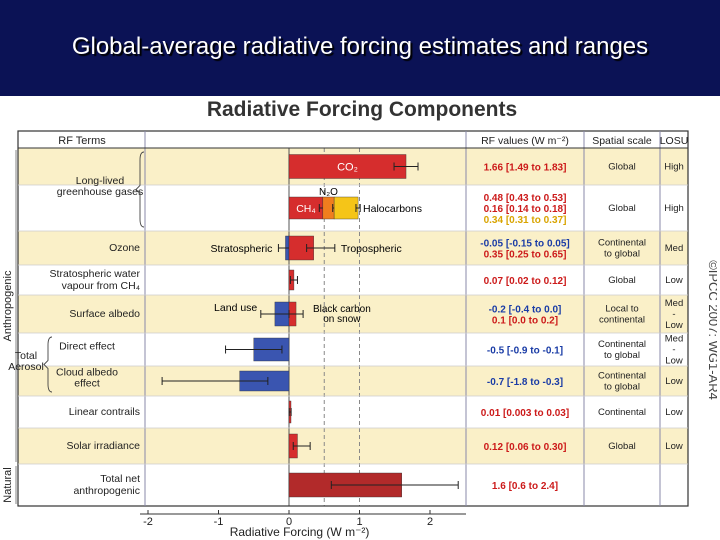 The height and width of the screenshot is (540, 720). Describe the element at coordinates (26, 367) in the screenshot. I see `bracket-label: Aerosol` at that location.